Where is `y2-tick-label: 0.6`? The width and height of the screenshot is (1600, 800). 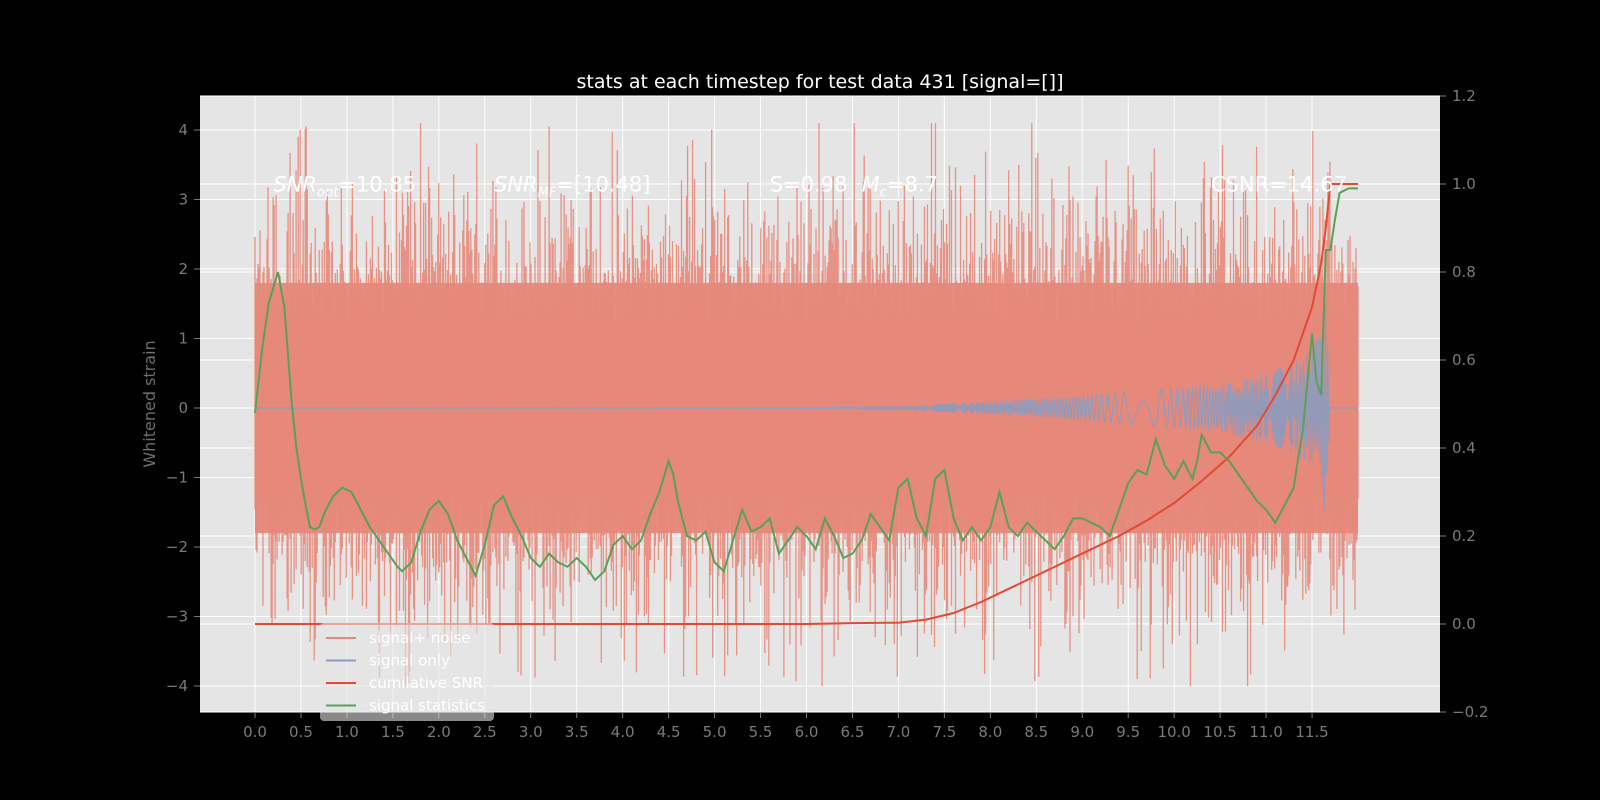 y2-tick-label: 0.6 is located at coordinates (1464, 360).